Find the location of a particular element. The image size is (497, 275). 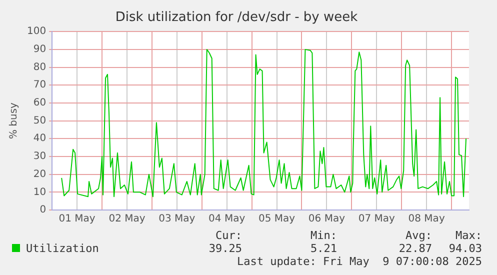

chart-title: Disk utilization for /dev/sdr - by week is located at coordinates (236, 18).